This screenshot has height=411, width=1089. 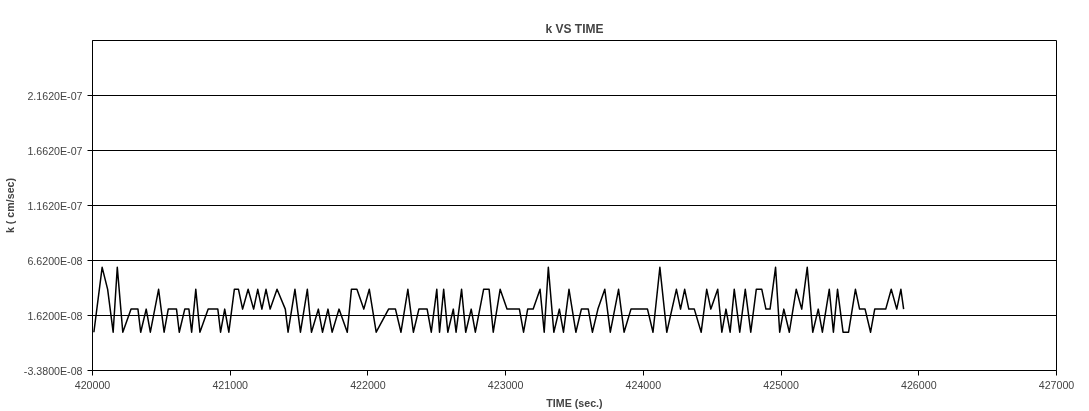 I want to click on y-tick-label: 1.6200E-08, so click(x=55, y=315).